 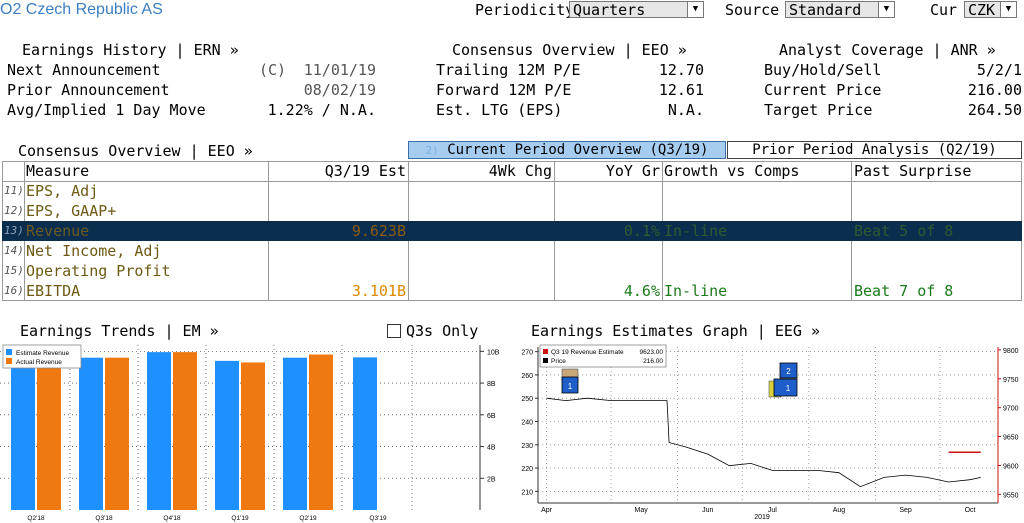 I want to click on column-header: 4Wk Chg, so click(x=520, y=171).